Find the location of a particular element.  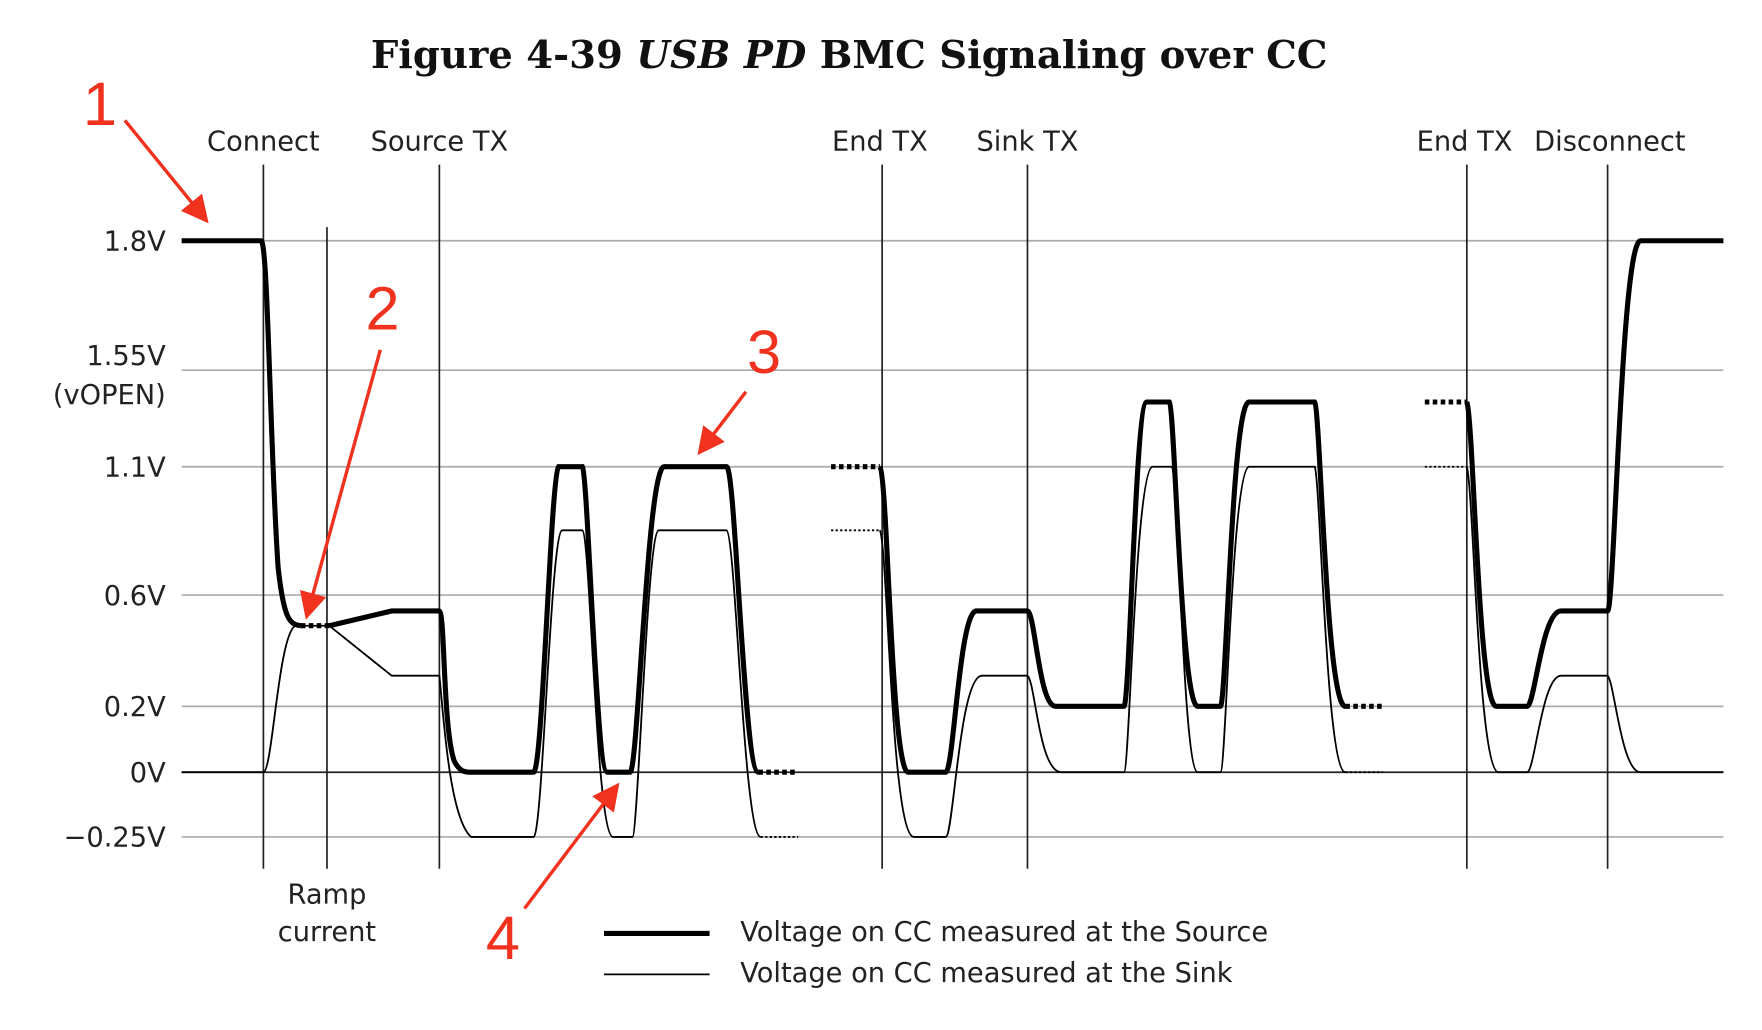

callout-number: 2 is located at coordinates (383, 308).